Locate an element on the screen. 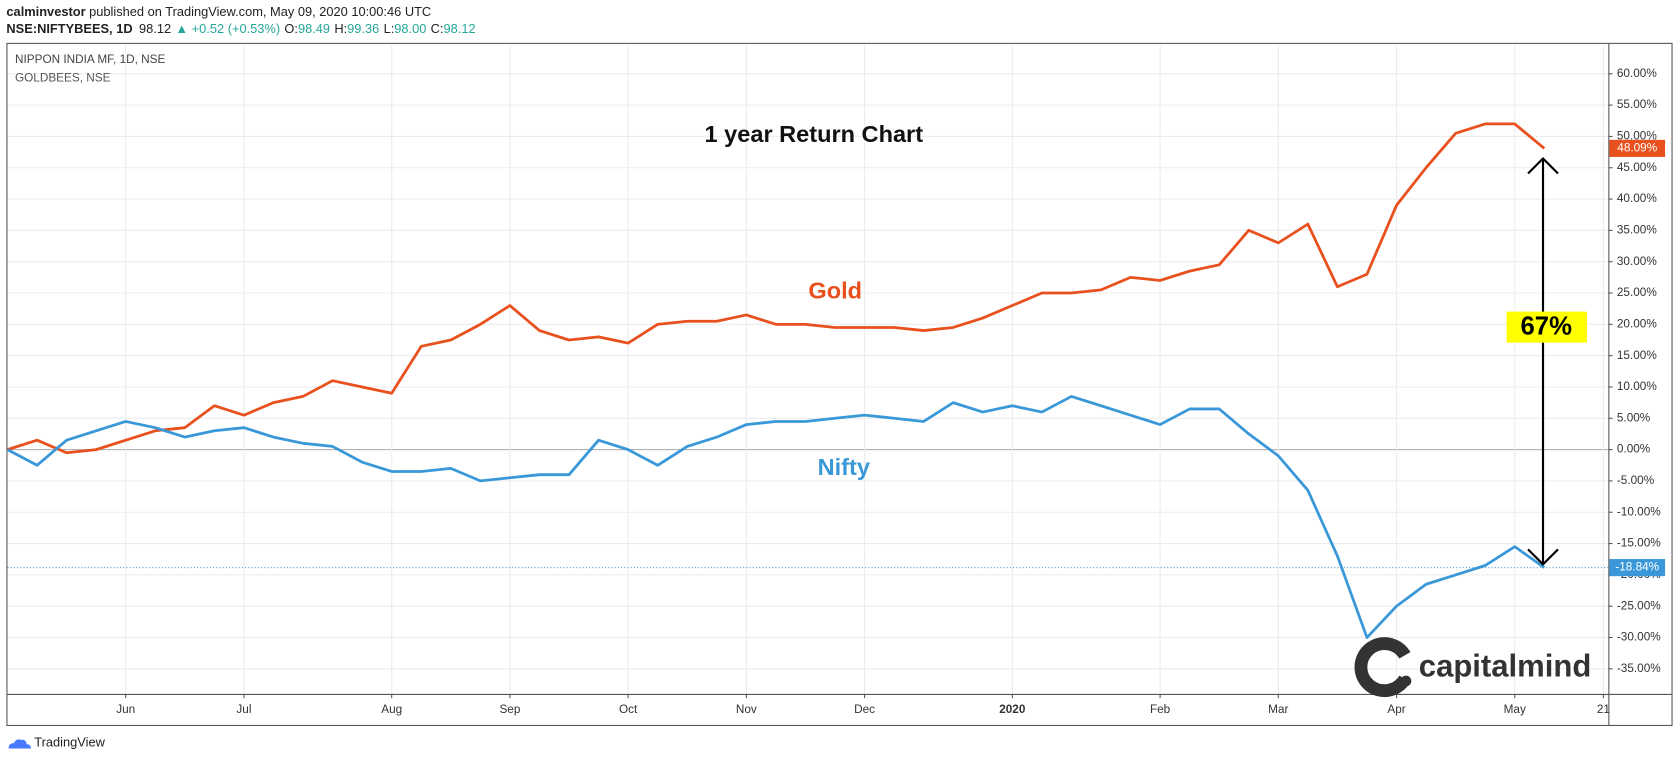  x-tick-label: 2020 is located at coordinates (1012, 709).